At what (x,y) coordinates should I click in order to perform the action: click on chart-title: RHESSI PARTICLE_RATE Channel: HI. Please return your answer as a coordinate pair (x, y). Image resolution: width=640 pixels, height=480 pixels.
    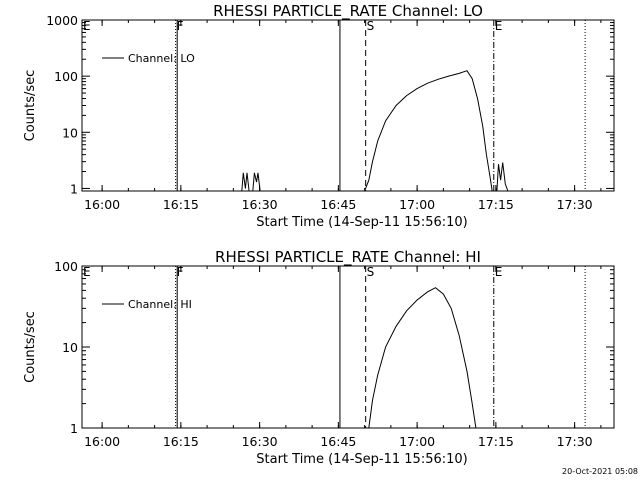
    Looking at the image, I should click on (348, 257).